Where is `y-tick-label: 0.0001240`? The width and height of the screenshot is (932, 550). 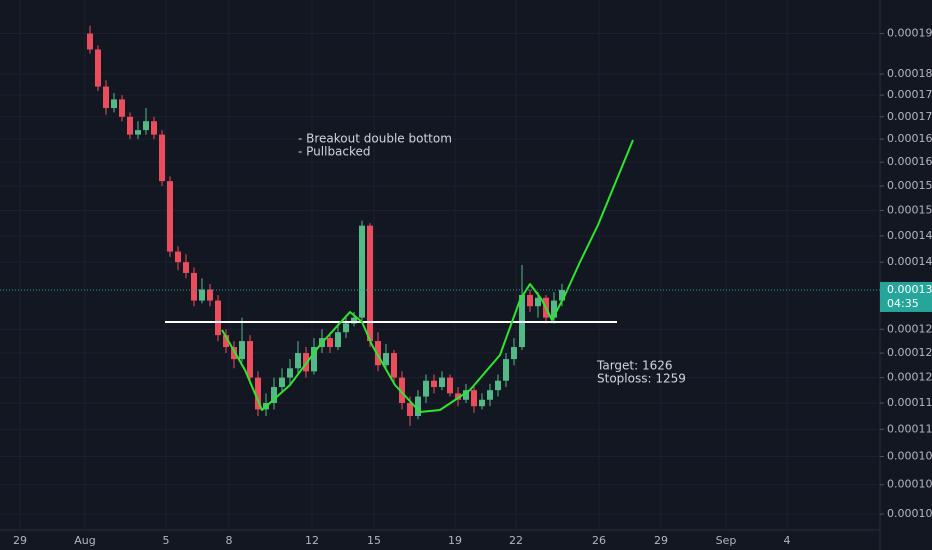 y-tick-label: 0.0001240 is located at coordinates (909, 352).